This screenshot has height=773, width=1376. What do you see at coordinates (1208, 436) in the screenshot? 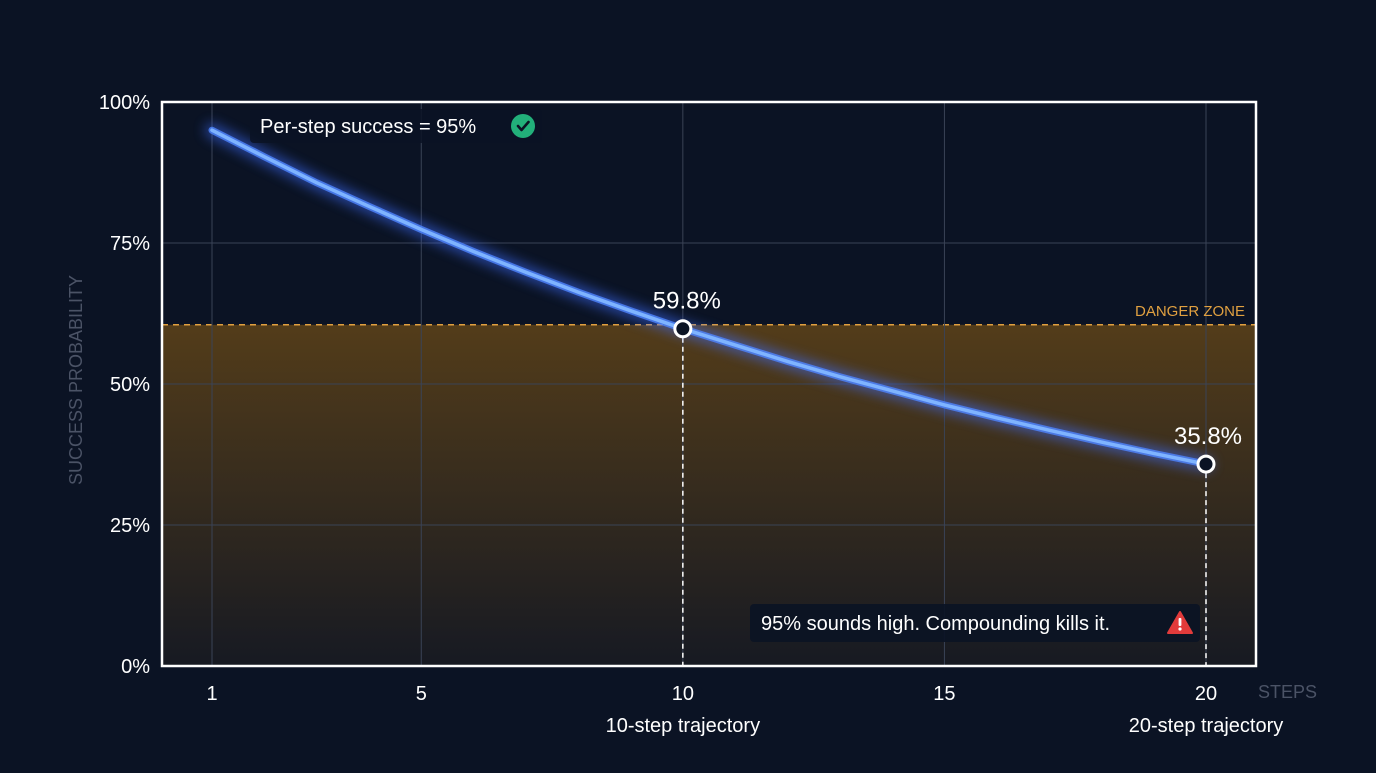
I see `point-value-label: 35.8%` at bounding box center [1208, 436].